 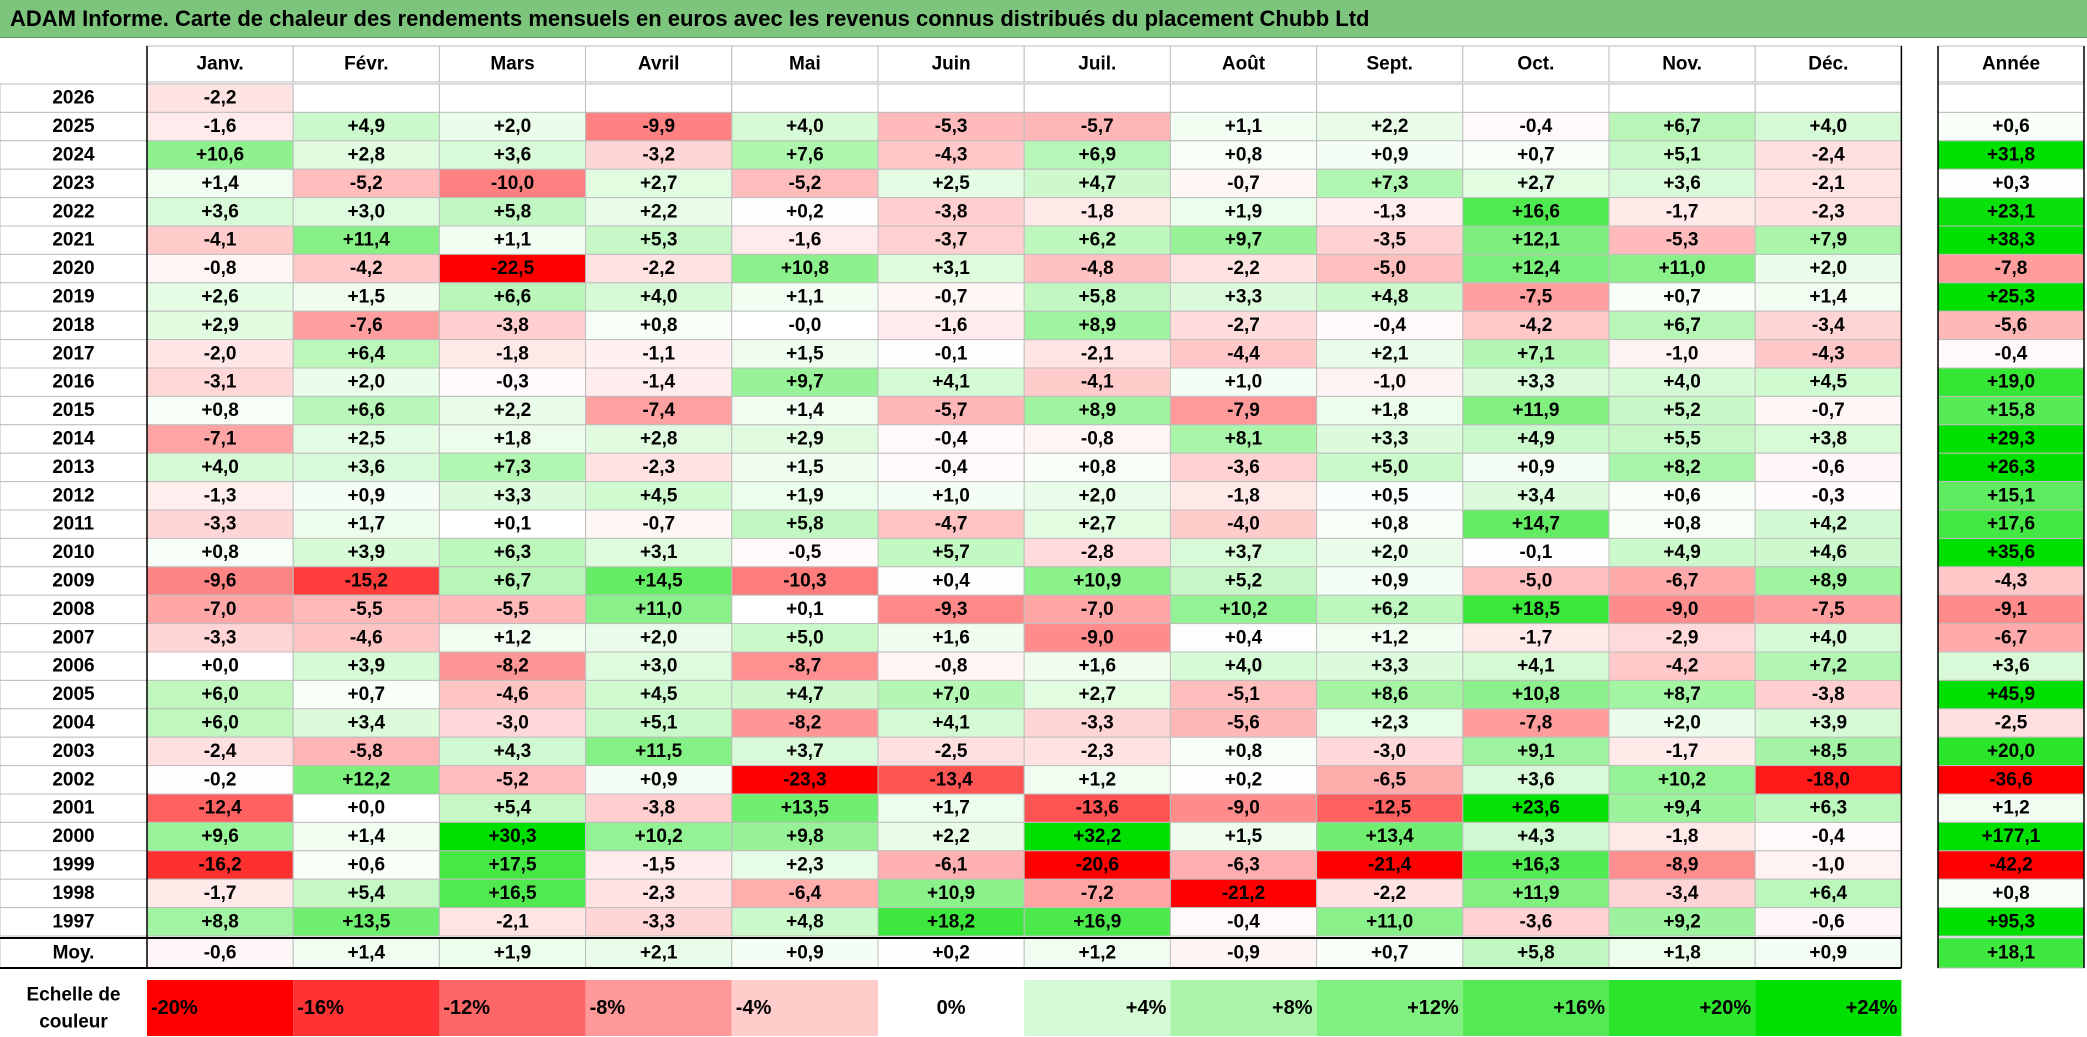 I want to click on cell-value-1997-2: -2,1, so click(x=512, y=921).